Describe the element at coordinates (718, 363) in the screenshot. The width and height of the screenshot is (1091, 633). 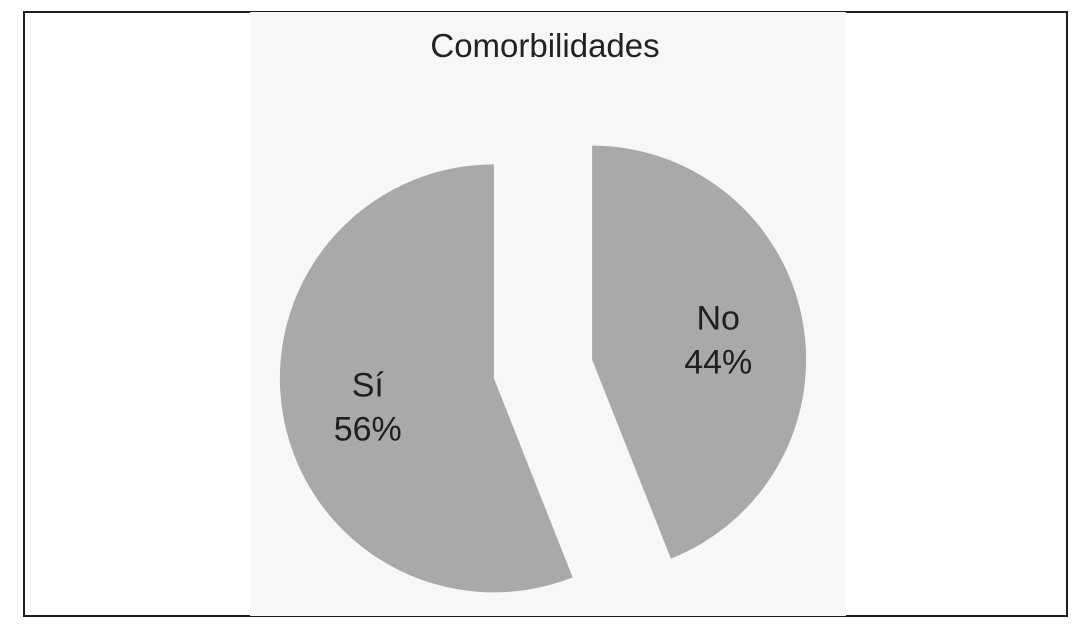
I see `slice-label-percent: 44%` at that location.